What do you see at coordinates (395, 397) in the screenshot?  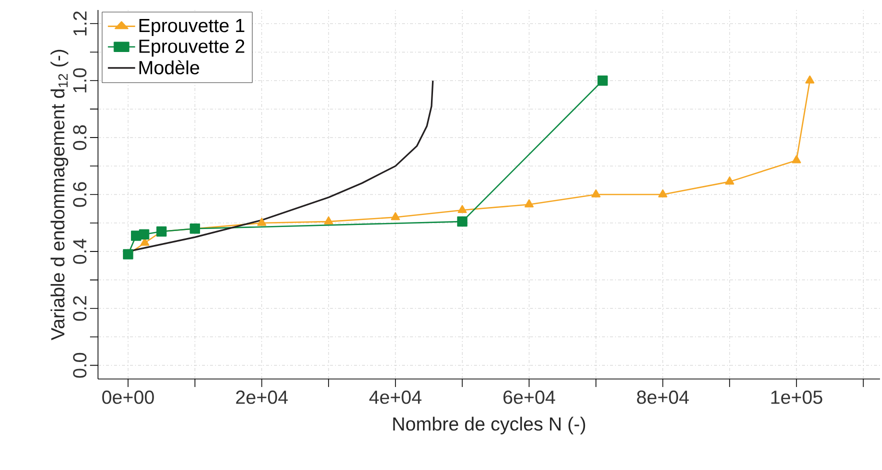 I see `x-tick-label: 4e+04` at bounding box center [395, 397].